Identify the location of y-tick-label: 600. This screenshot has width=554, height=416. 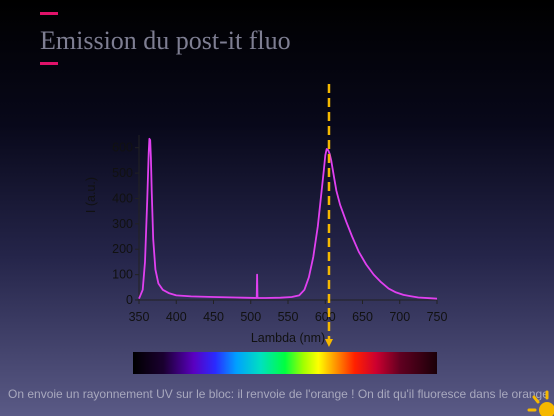
(122, 148).